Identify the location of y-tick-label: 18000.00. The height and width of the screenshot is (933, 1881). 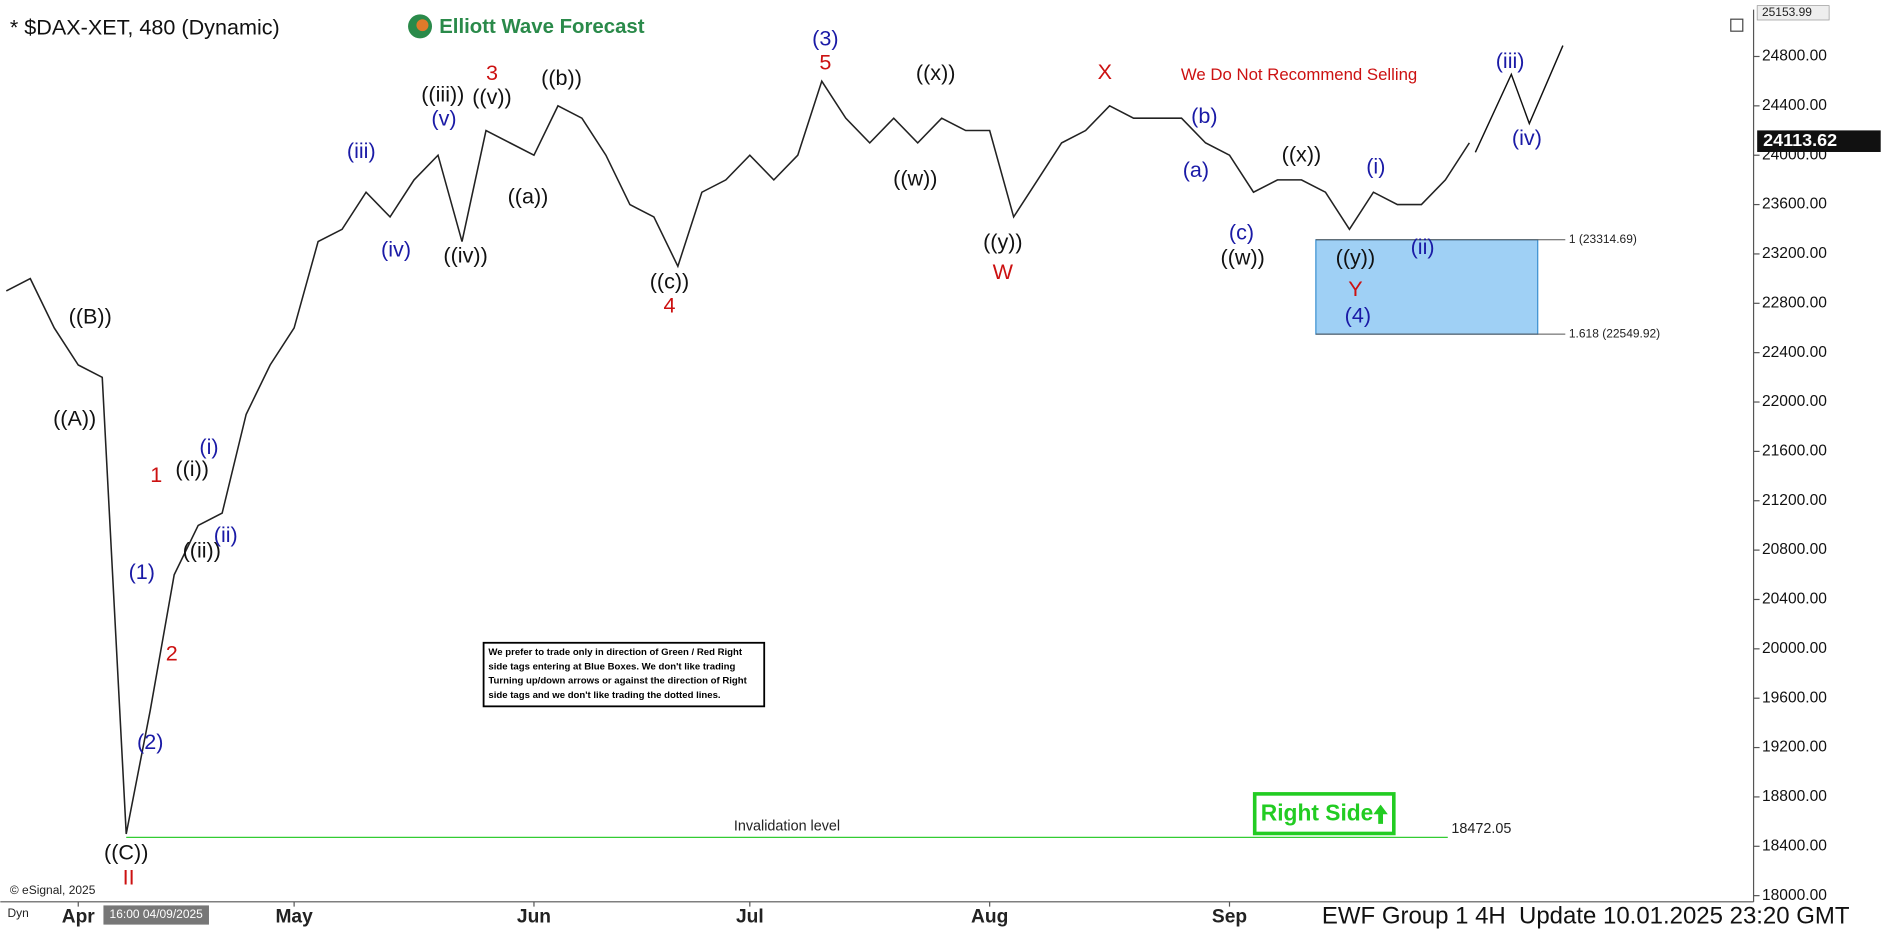
(1794, 895).